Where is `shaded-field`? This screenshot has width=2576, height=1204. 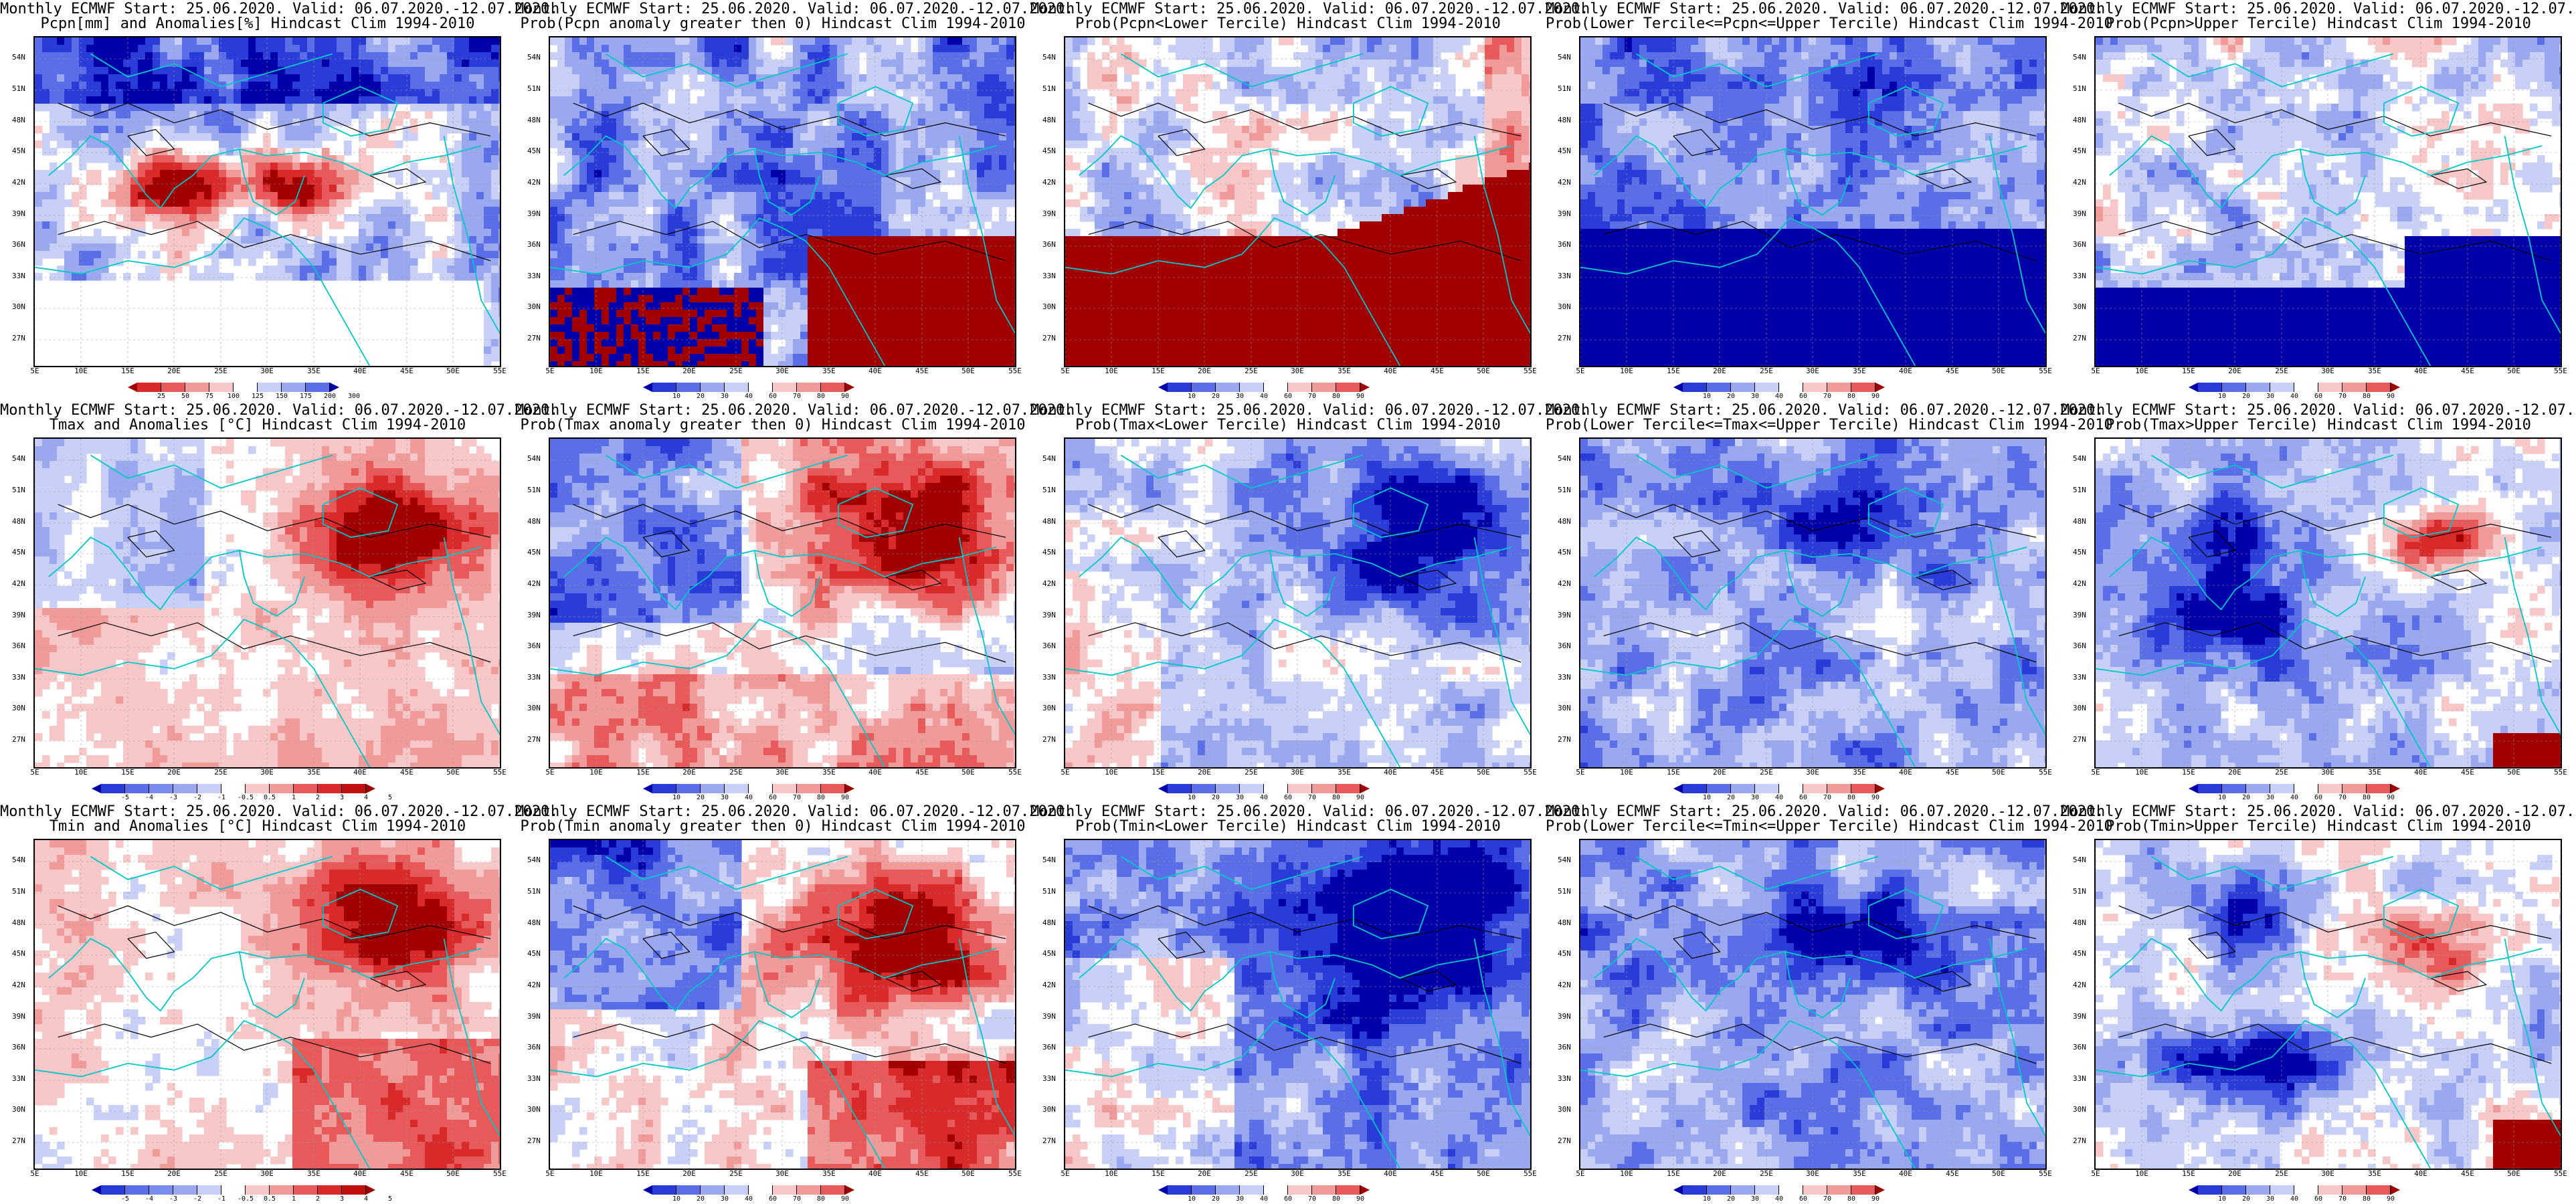 shaded-field is located at coordinates (1297, 1004).